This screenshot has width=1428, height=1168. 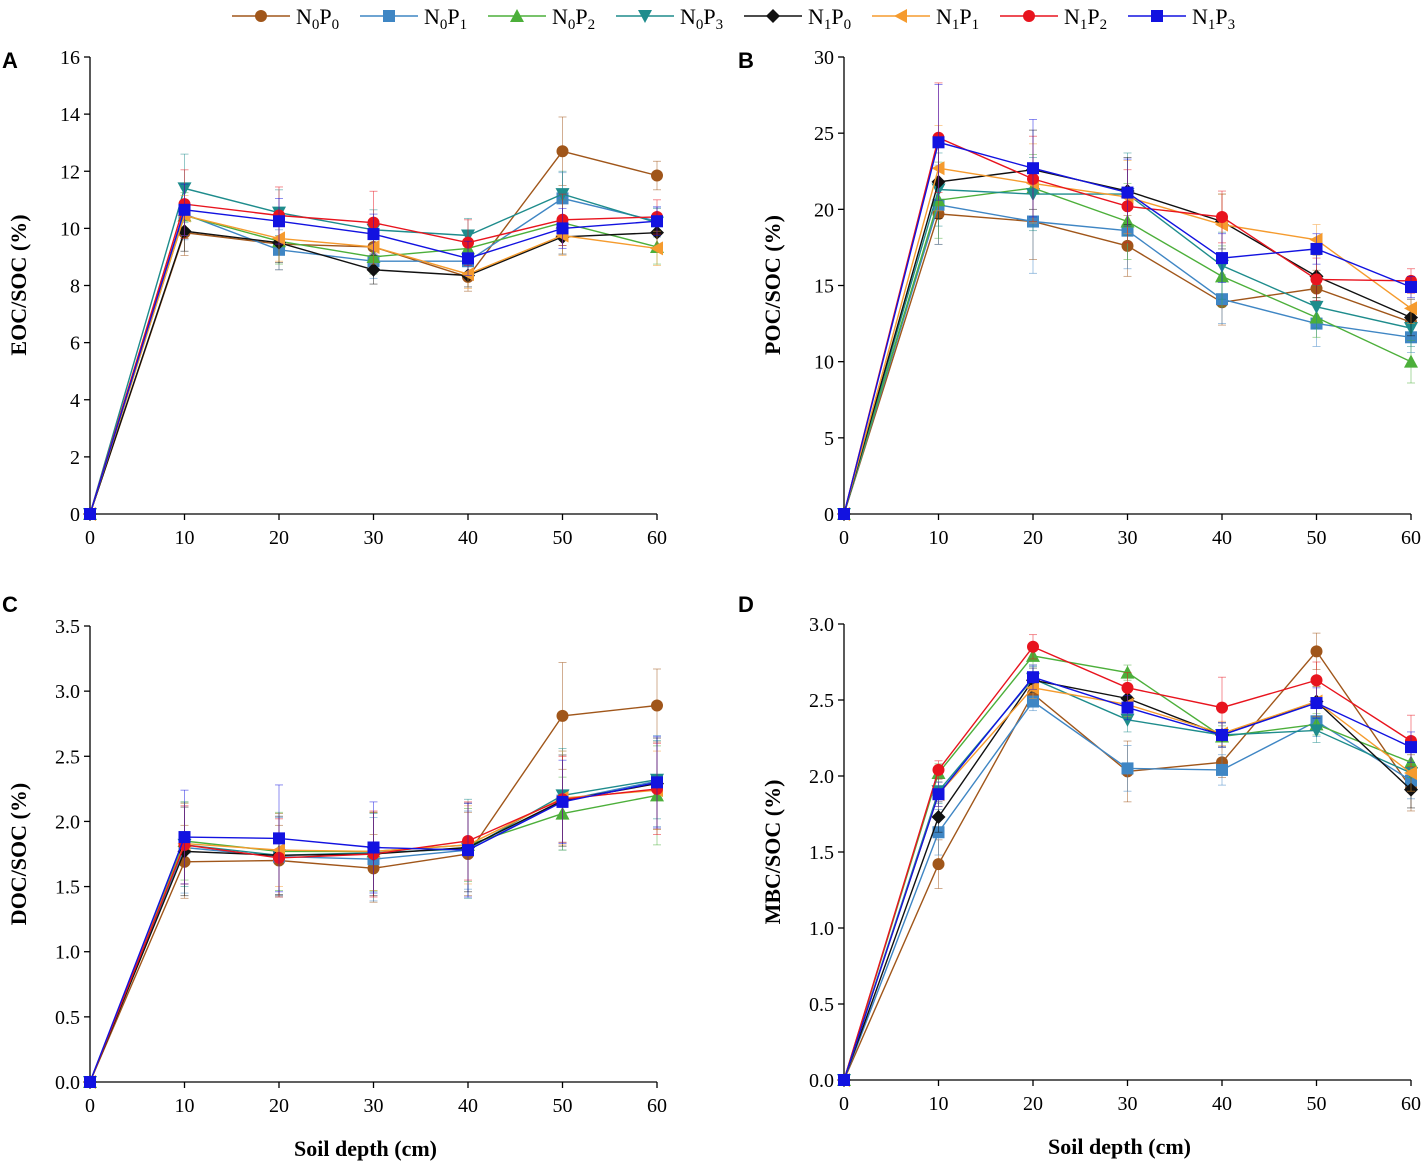 I want to click on y-tick-label: 1.5, so click(x=821, y=853).